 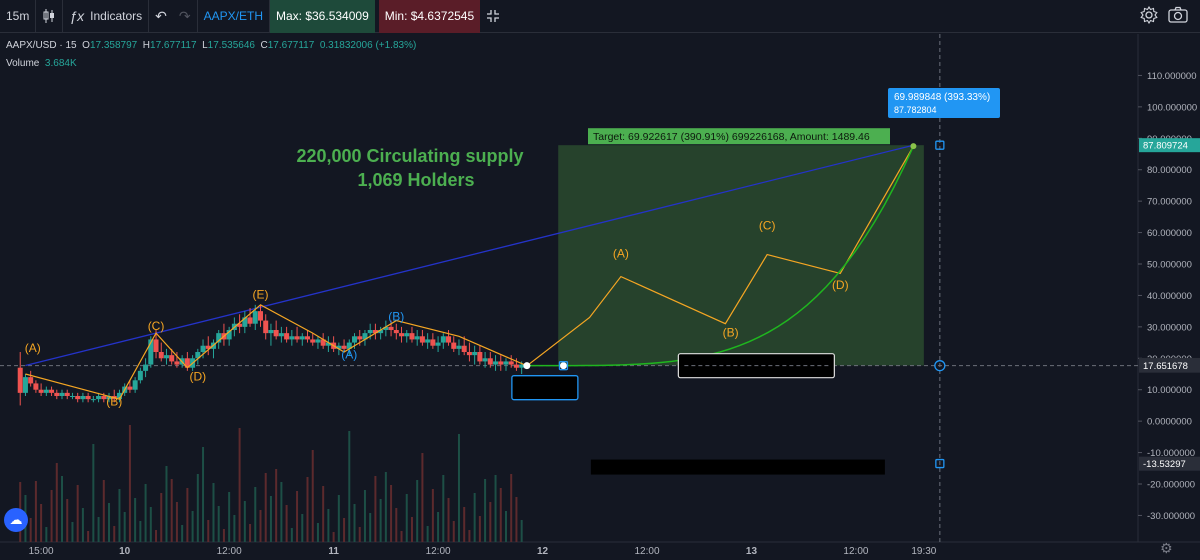 What do you see at coordinates (106, 16) in the screenshot?
I see `indicators-button: ƒx Indicators` at bounding box center [106, 16].